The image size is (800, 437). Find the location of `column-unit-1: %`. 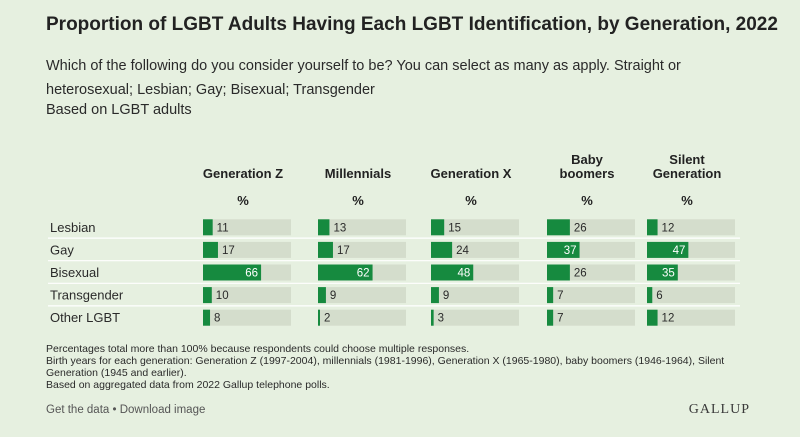

column-unit-1: % is located at coordinates (358, 200).